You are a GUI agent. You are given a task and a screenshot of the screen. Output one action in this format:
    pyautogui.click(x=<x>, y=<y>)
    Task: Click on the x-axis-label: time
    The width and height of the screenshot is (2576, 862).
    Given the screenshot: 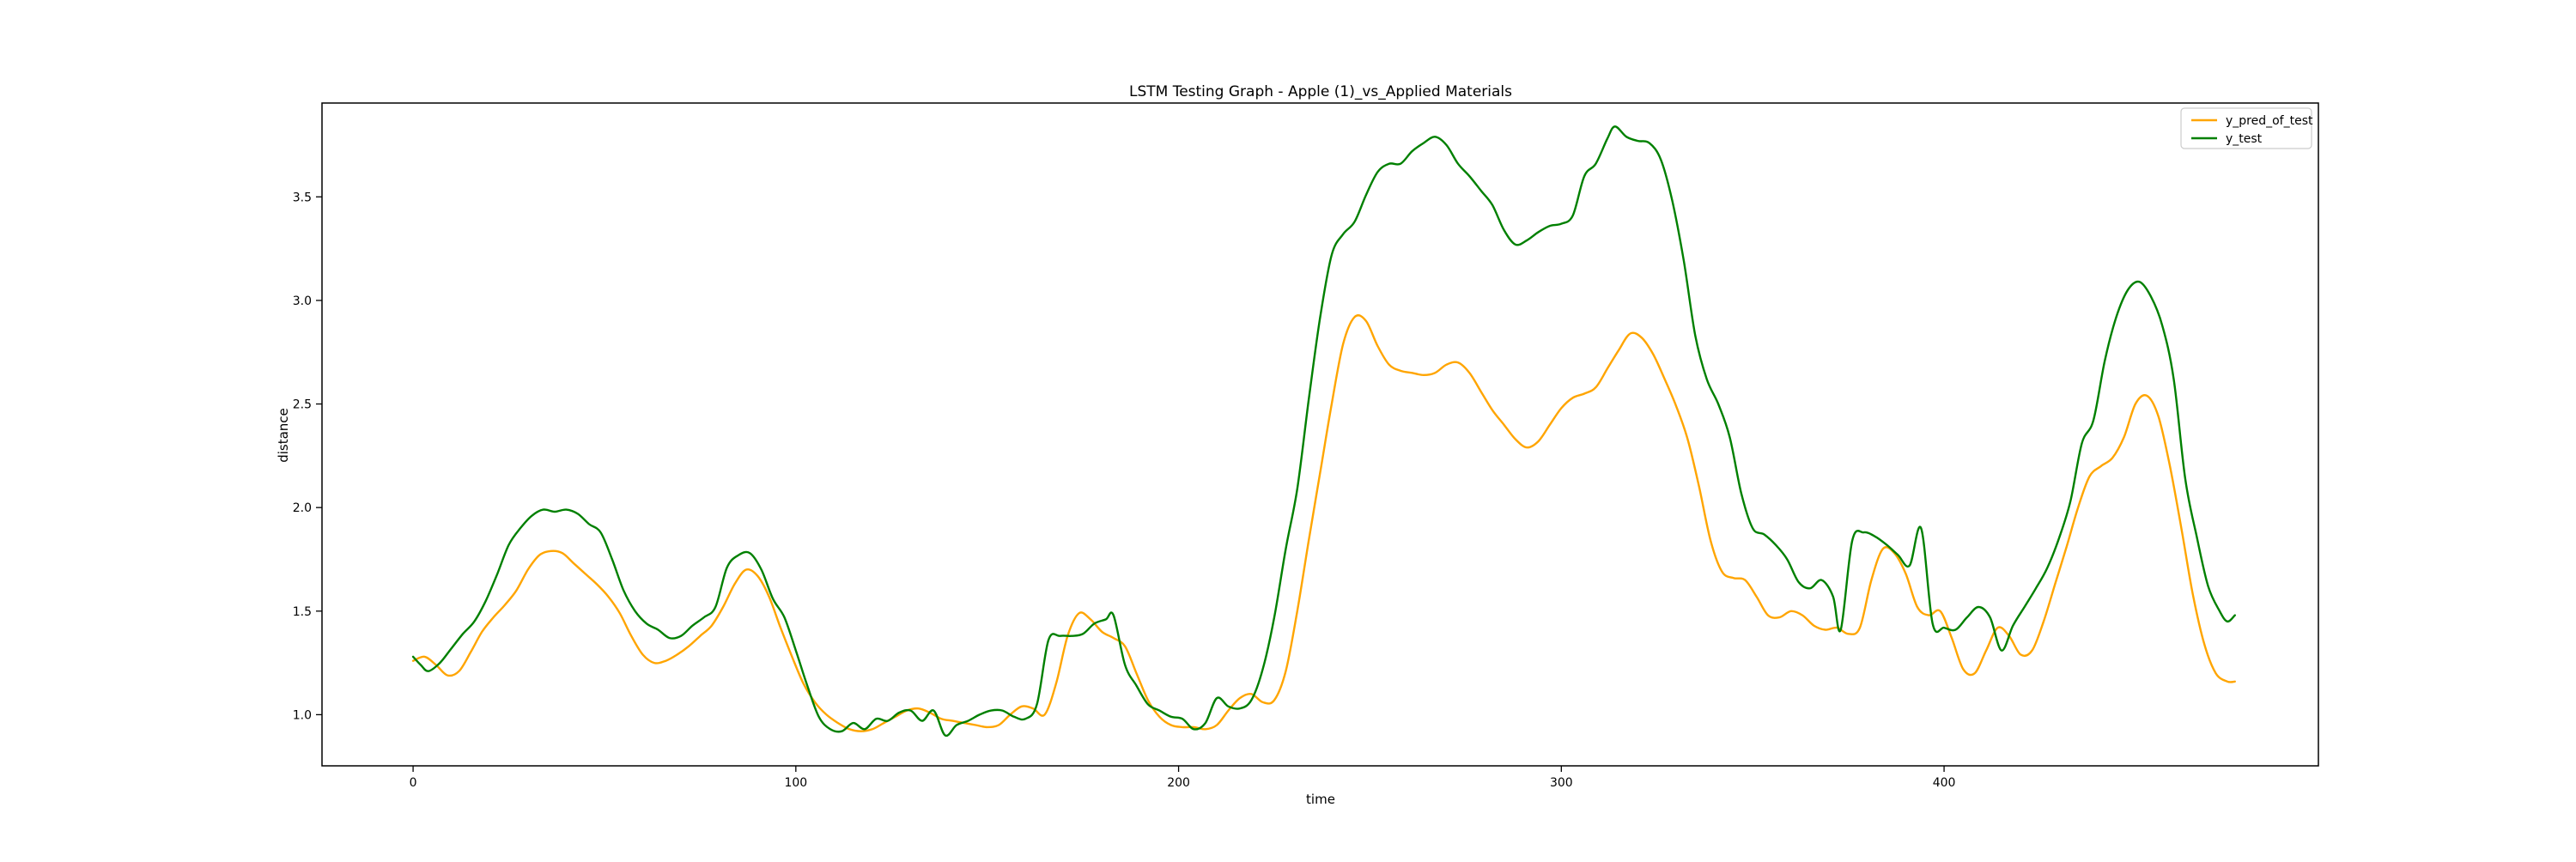 What is the action you would take?
    pyautogui.click(x=1320, y=799)
    